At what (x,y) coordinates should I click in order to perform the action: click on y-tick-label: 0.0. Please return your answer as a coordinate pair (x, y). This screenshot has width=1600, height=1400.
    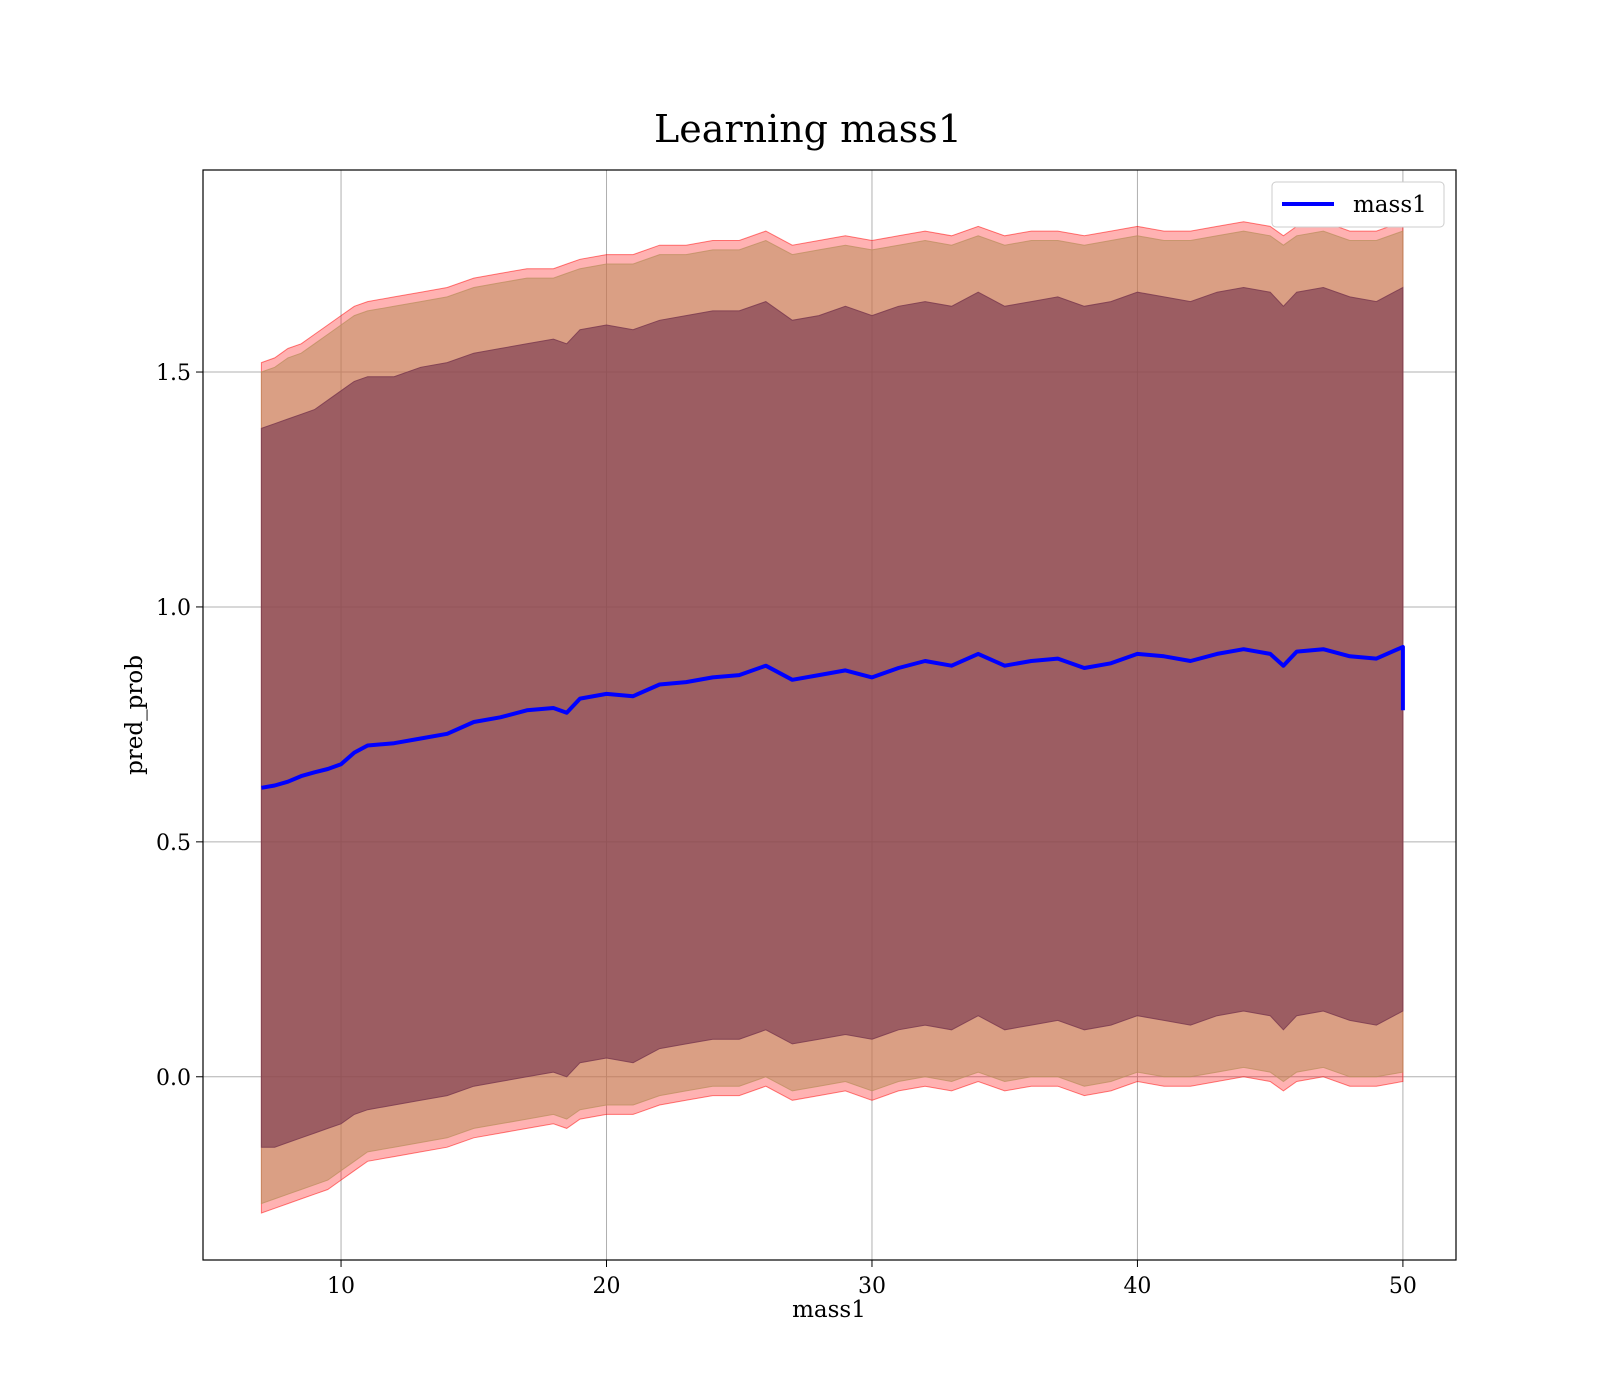
    Looking at the image, I should click on (173, 1078).